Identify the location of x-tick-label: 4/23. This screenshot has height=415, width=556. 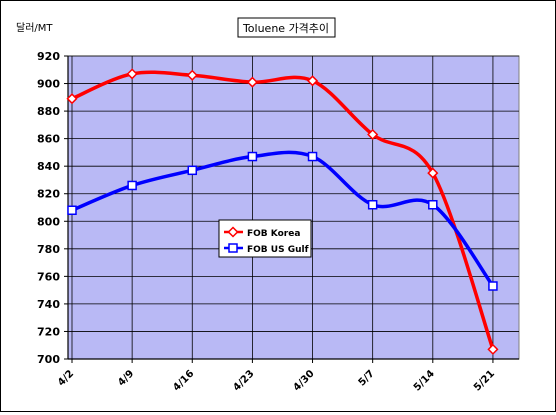
(243, 380).